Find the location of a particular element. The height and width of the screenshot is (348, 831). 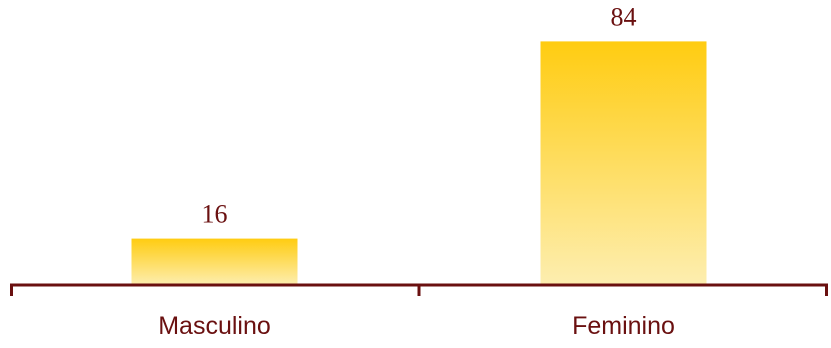

bar-masculino is located at coordinates (214, 261).